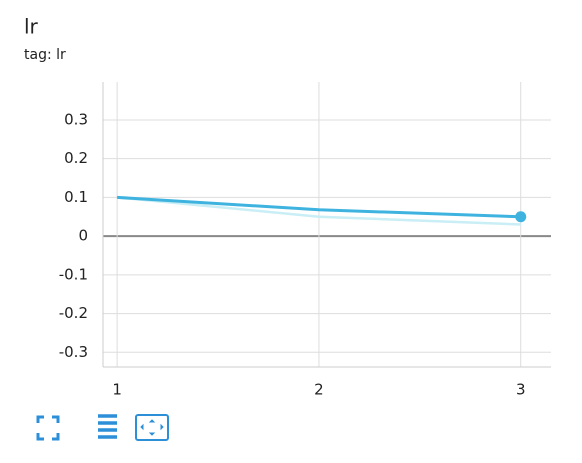  What do you see at coordinates (76, 158) in the screenshot?
I see `y-tick-label: 0.2` at bounding box center [76, 158].